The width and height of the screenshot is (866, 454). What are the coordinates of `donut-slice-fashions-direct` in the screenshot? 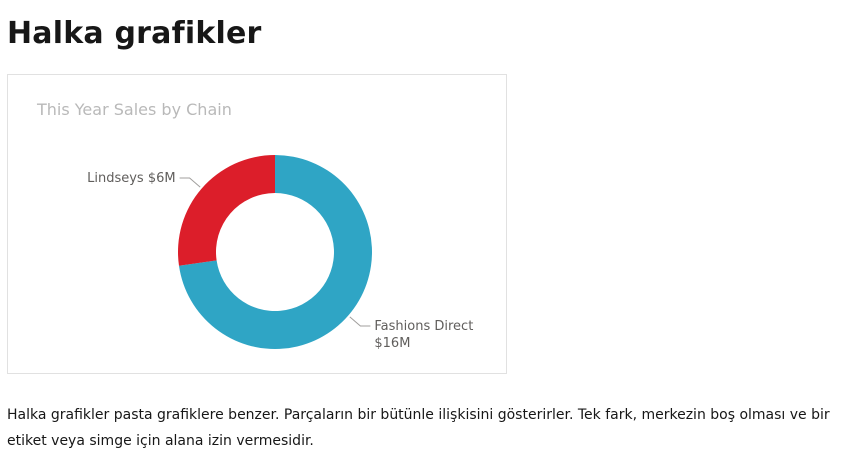 It's located at (275, 252).